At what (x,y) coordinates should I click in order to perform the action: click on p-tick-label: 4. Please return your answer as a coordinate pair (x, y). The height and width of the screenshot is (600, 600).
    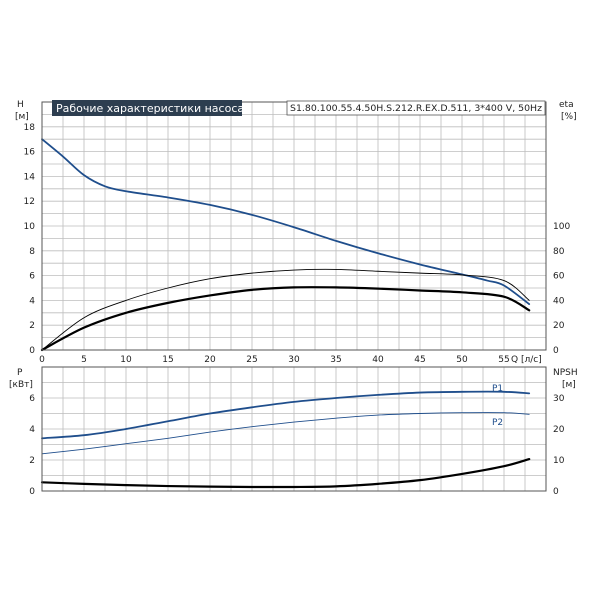
    Looking at the image, I should click on (32, 430).